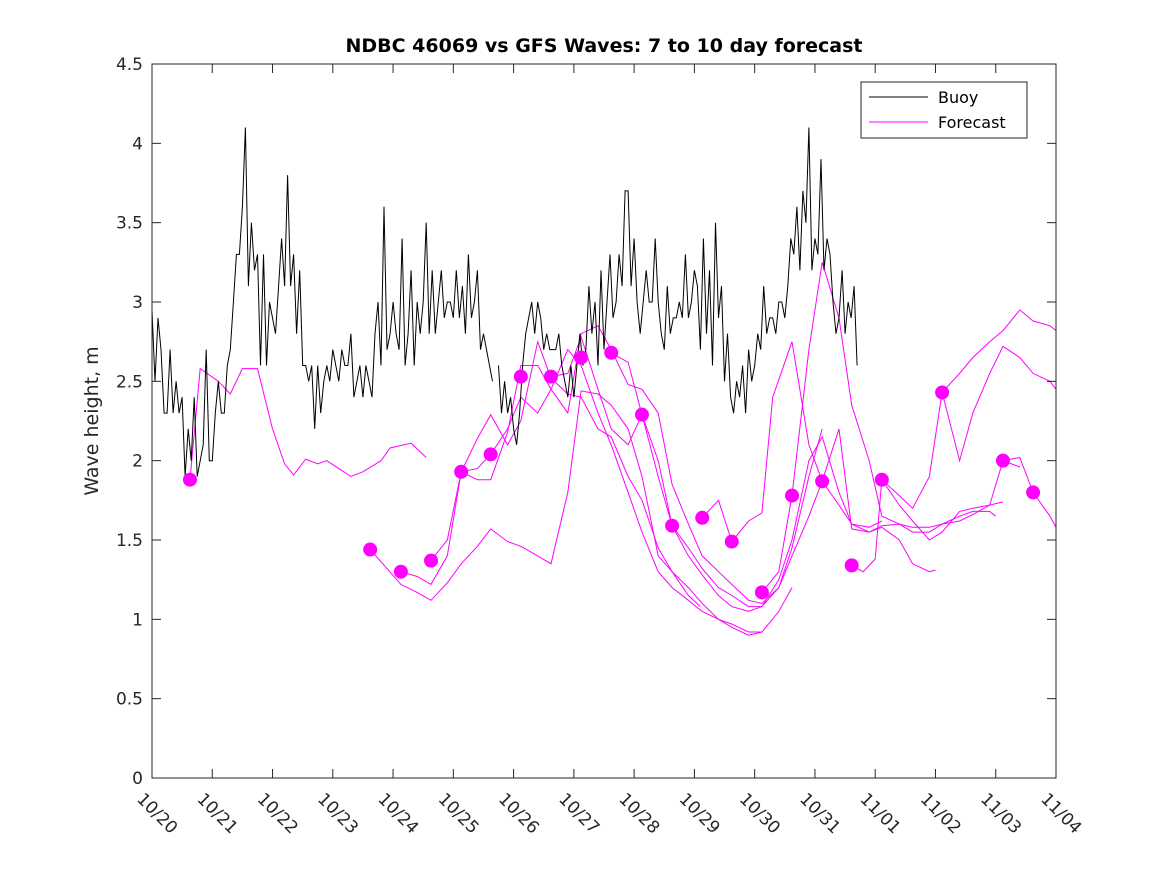 The height and width of the screenshot is (875, 1167). I want to click on legend: Buoy Forecast, so click(944, 110).